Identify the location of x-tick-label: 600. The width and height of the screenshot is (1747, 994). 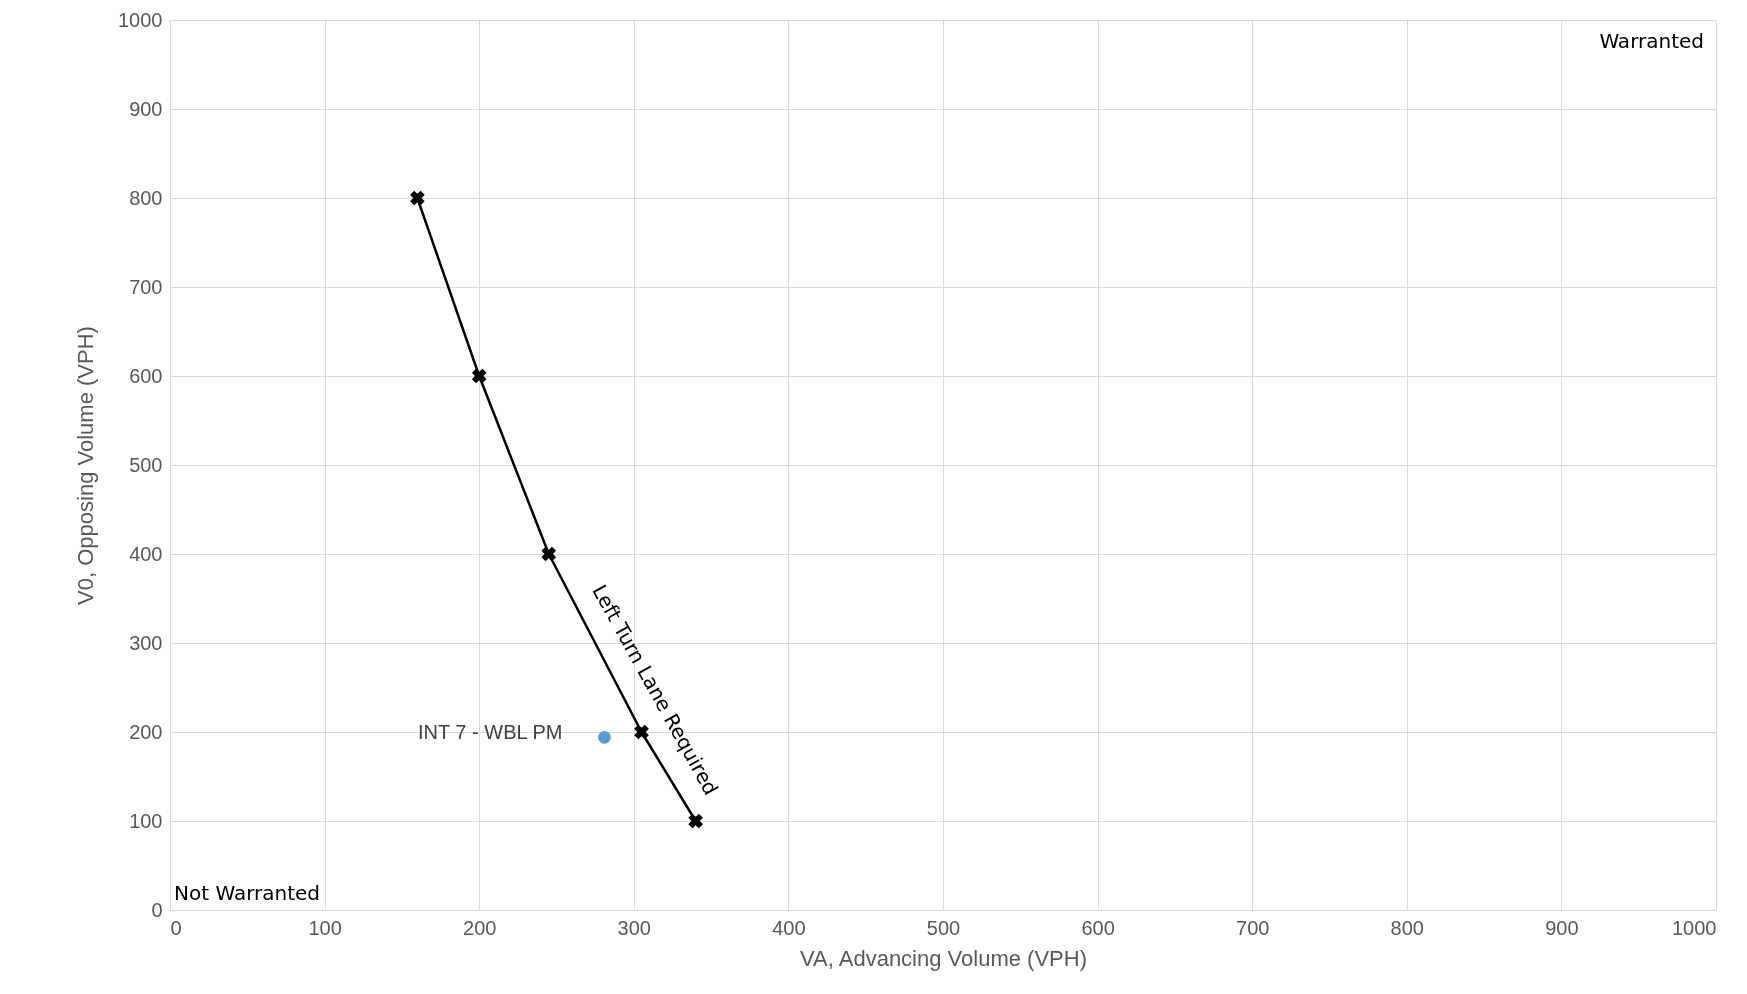
(1098, 927).